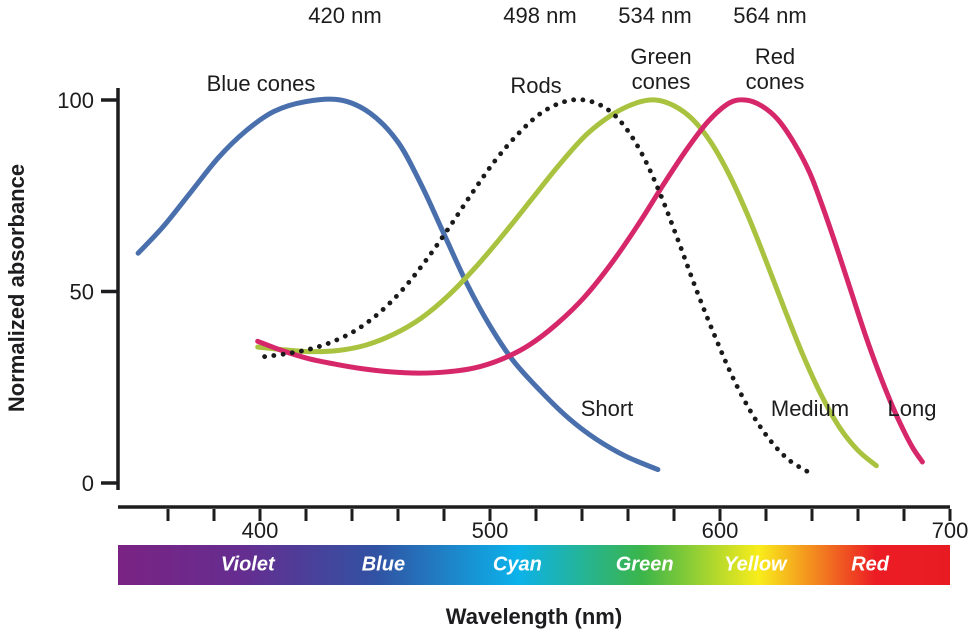  I want to click on spectrum-label-blue: Blue, so click(383, 564).